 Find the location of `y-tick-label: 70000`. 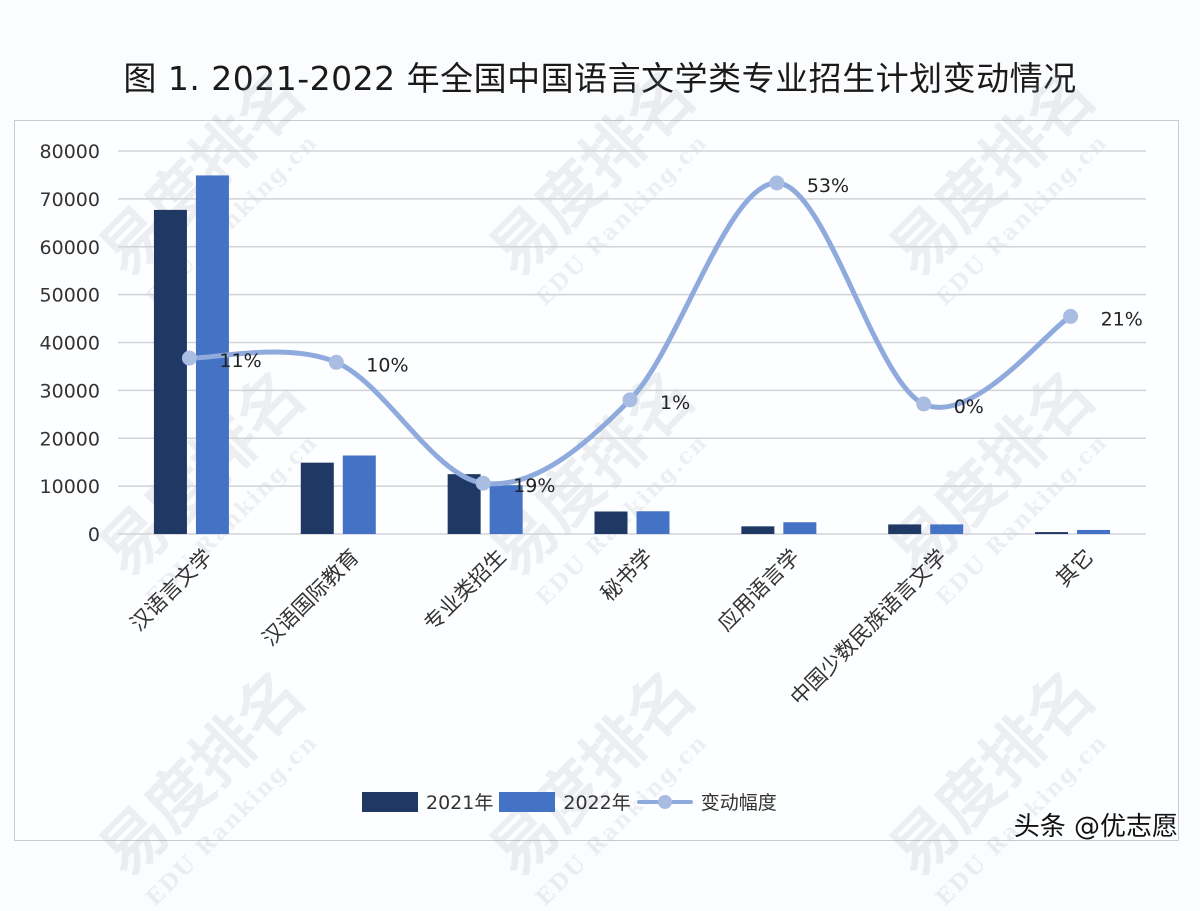

y-tick-label: 70000 is located at coordinates (70, 200).